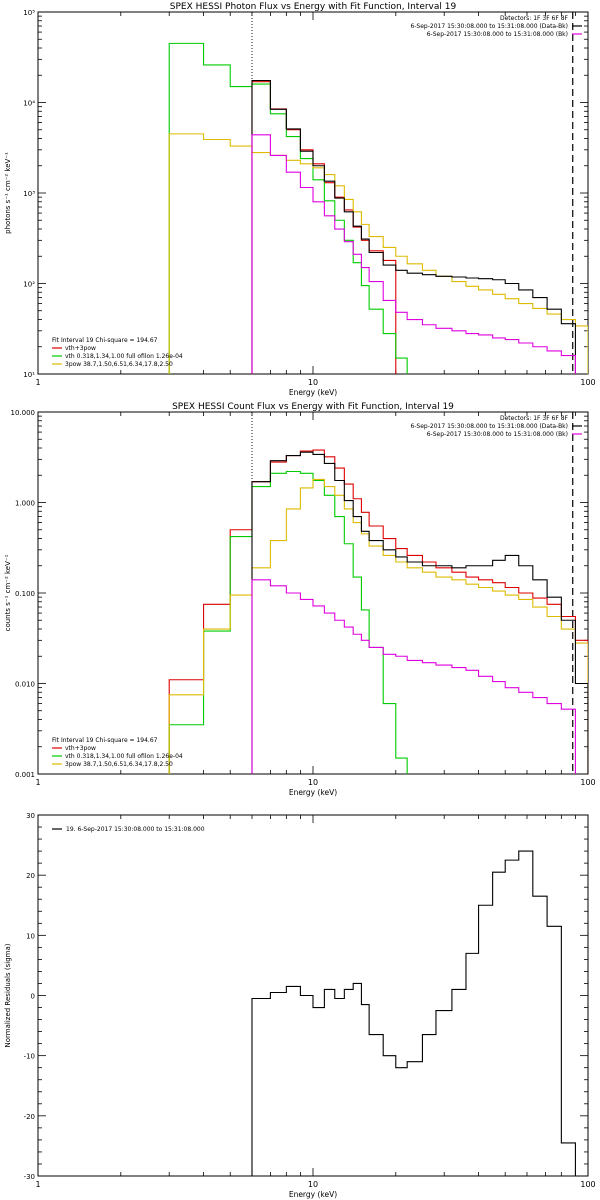 Image resolution: width=600 pixels, height=1200 pixels. What do you see at coordinates (587, 1184) in the screenshot?
I see `chart-3-x-tick-label: 100` at bounding box center [587, 1184].